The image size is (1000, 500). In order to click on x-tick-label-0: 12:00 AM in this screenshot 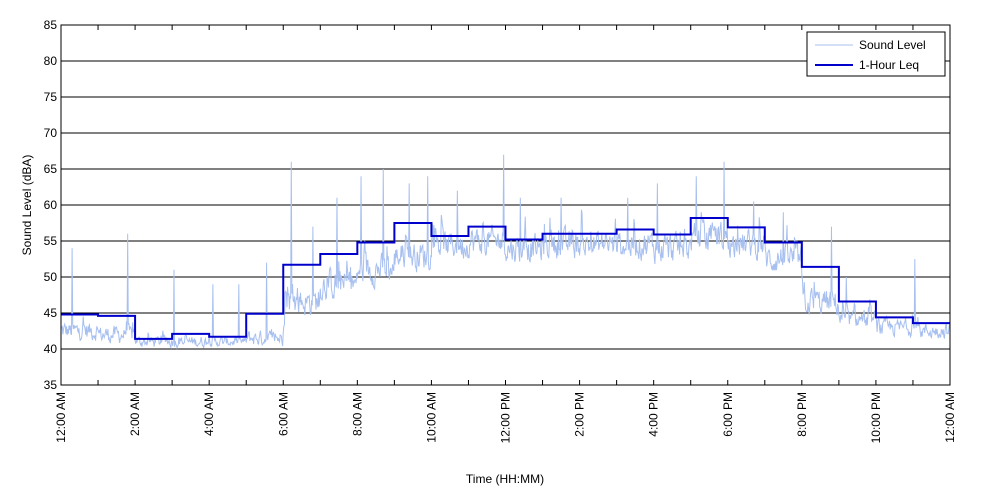, I will do `click(61, 417)`.